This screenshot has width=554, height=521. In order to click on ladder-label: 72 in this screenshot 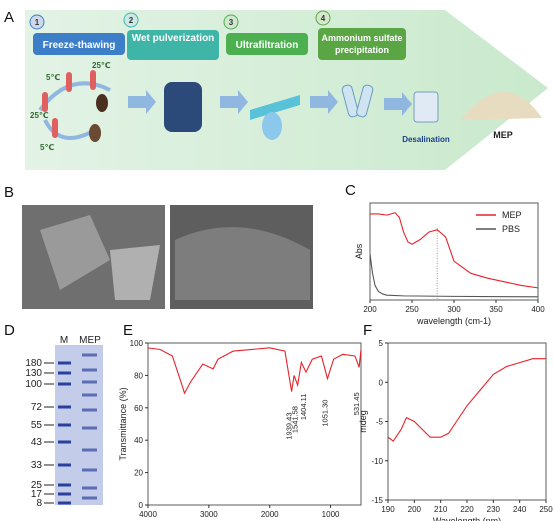, I will do `click(37, 407)`.